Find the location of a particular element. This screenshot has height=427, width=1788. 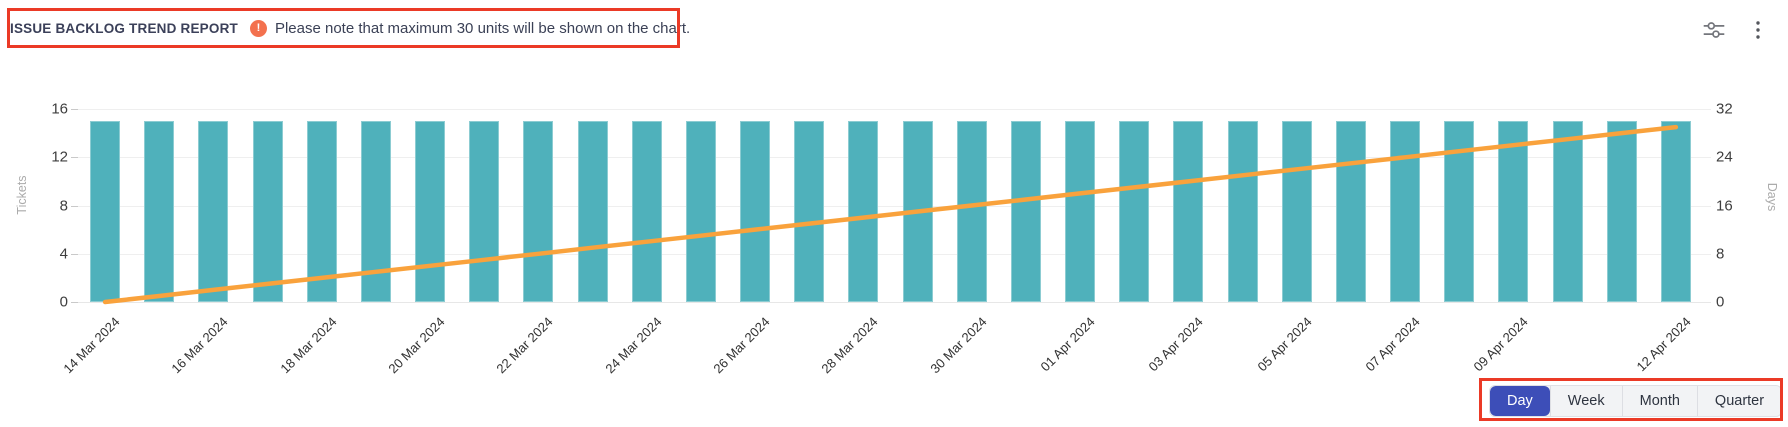

bar-04 Apr 2024 is located at coordinates (1242, 211).